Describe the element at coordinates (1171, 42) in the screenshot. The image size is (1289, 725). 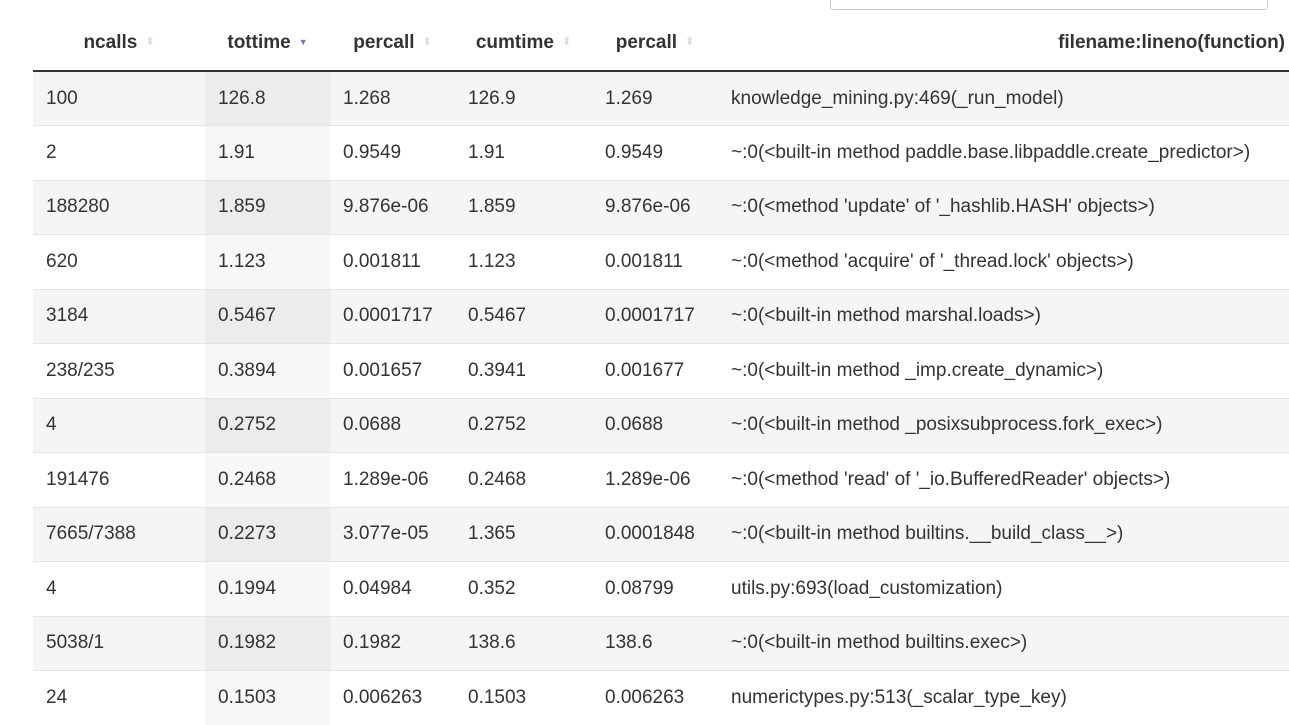
I see `column-header-label: filename:lineno(function)` at that location.